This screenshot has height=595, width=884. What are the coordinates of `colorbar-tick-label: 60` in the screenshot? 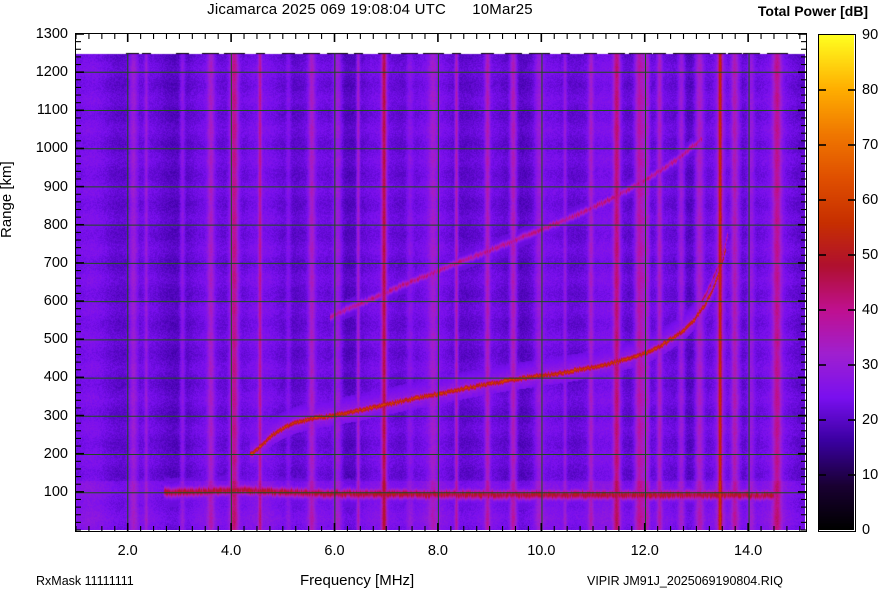 It's located at (870, 200).